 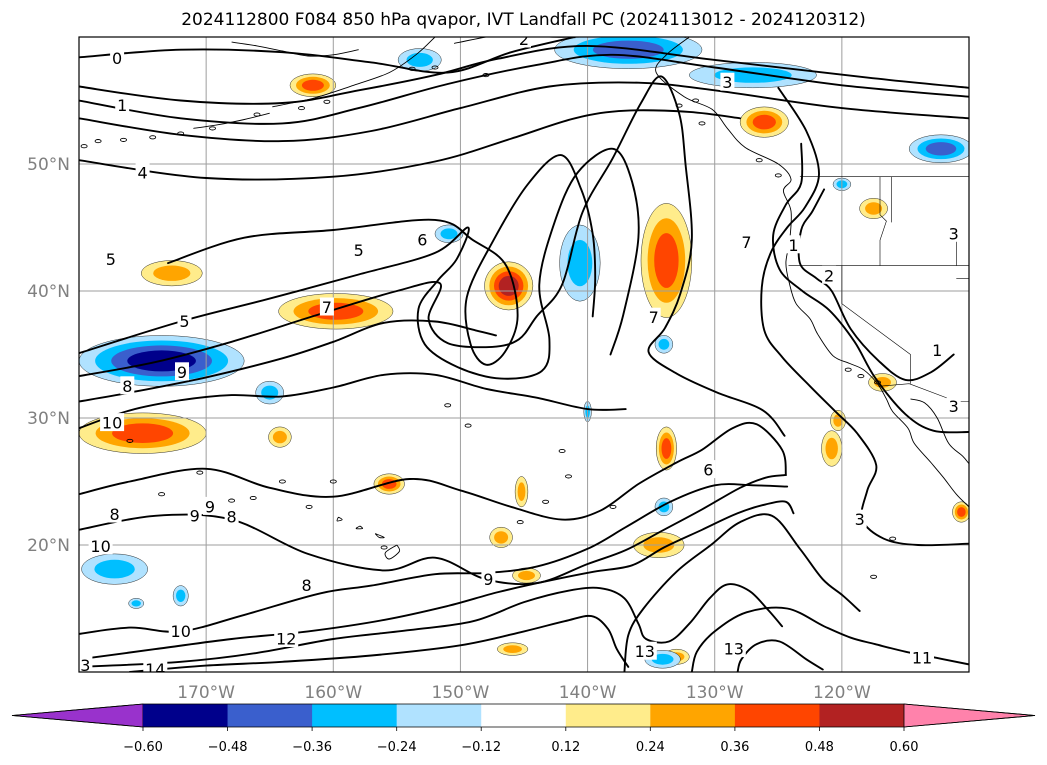 What do you see at coordinates (461, 693) in the screenshot?
I see `lon-tick-label-2: 150°W` at bounding box center [461, 693].